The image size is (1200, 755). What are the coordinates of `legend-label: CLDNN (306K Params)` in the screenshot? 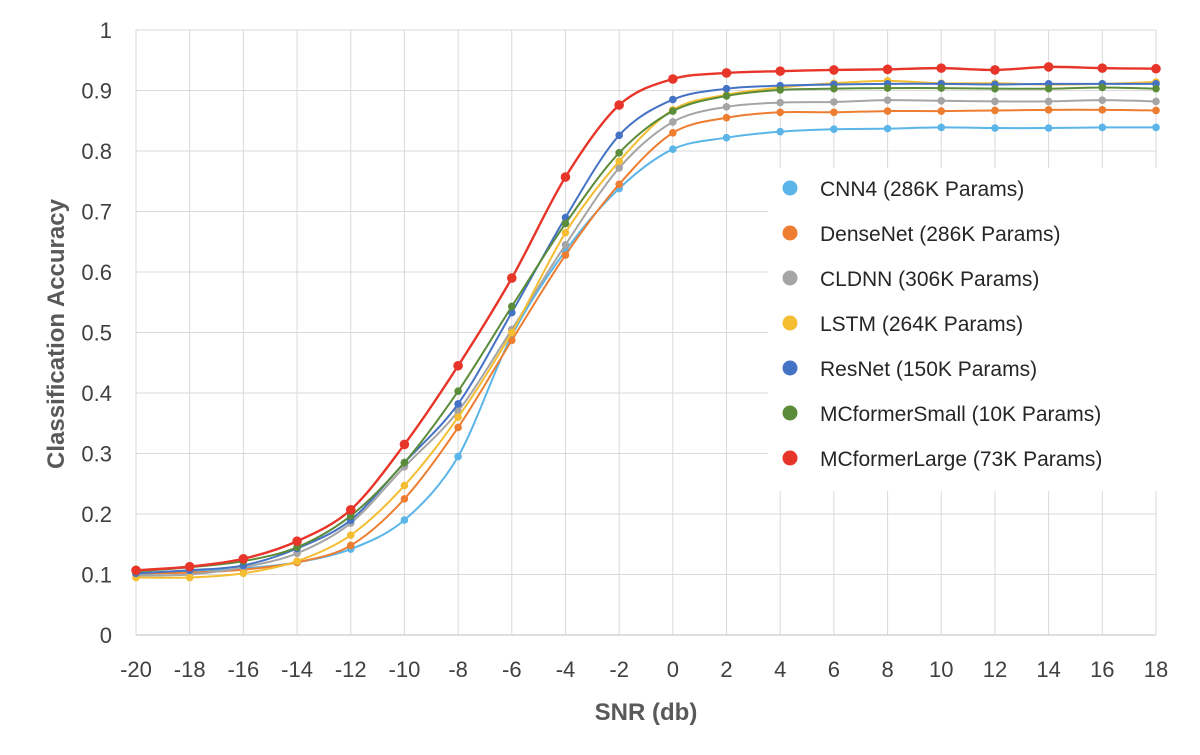 It's located at (929, 279).